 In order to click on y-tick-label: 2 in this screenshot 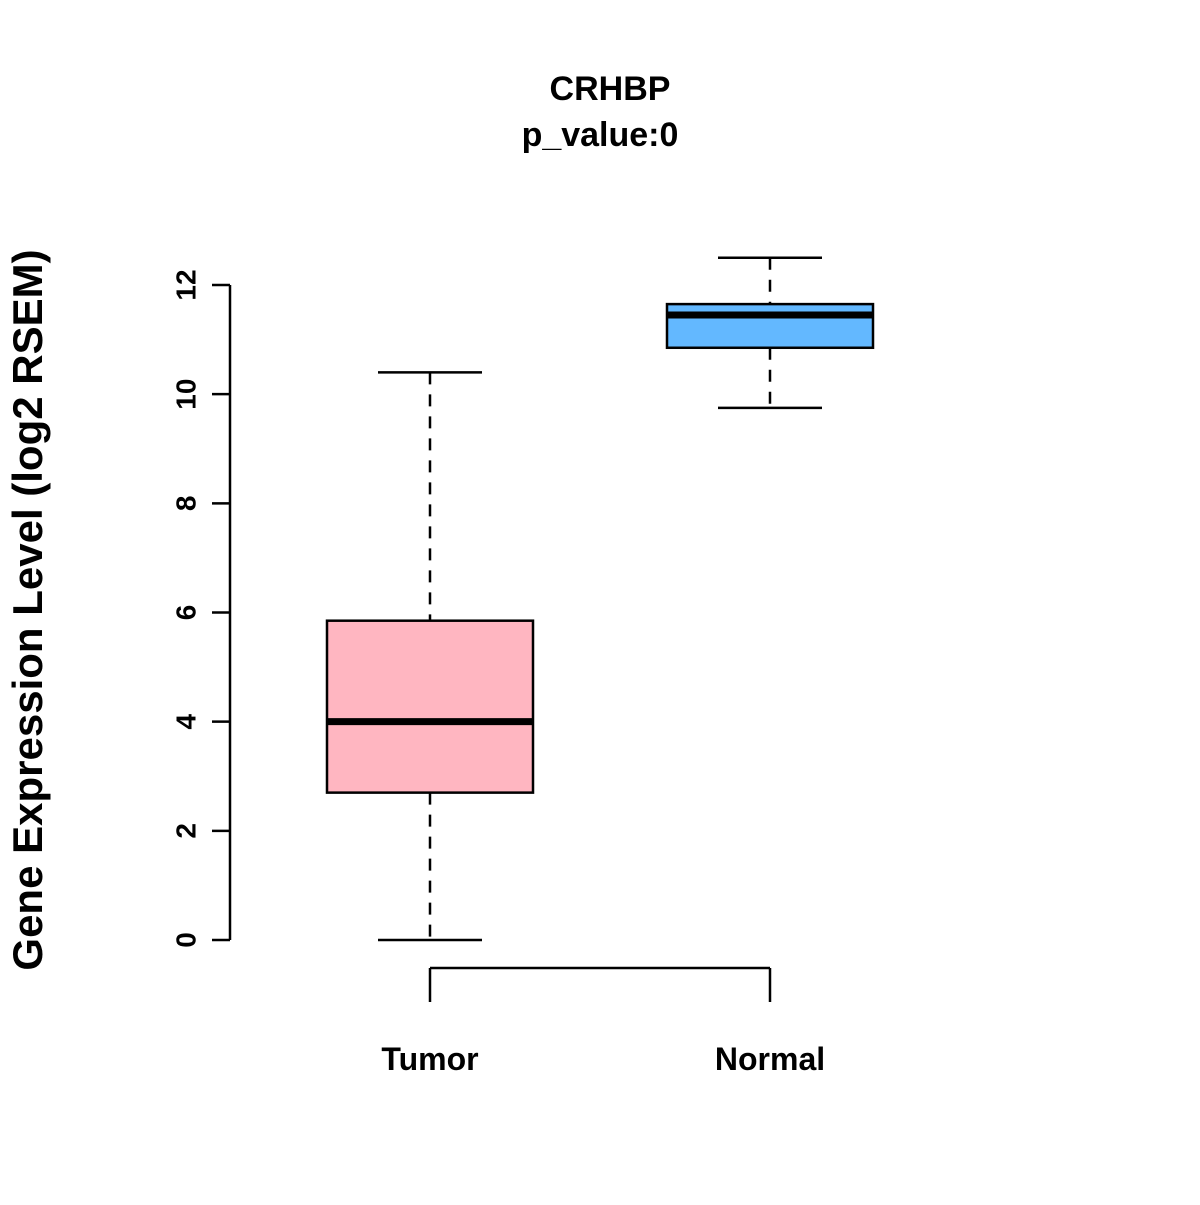, I will do `click(185, 831)`.